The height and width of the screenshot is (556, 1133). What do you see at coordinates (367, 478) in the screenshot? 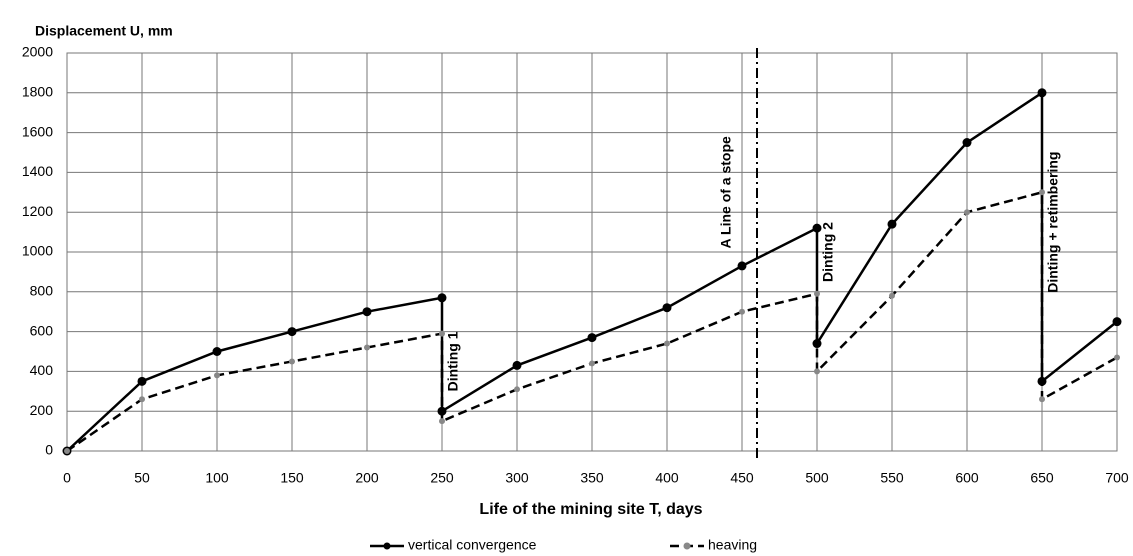
I see `x-tick-label: 200` at bounding box center [367, 478].